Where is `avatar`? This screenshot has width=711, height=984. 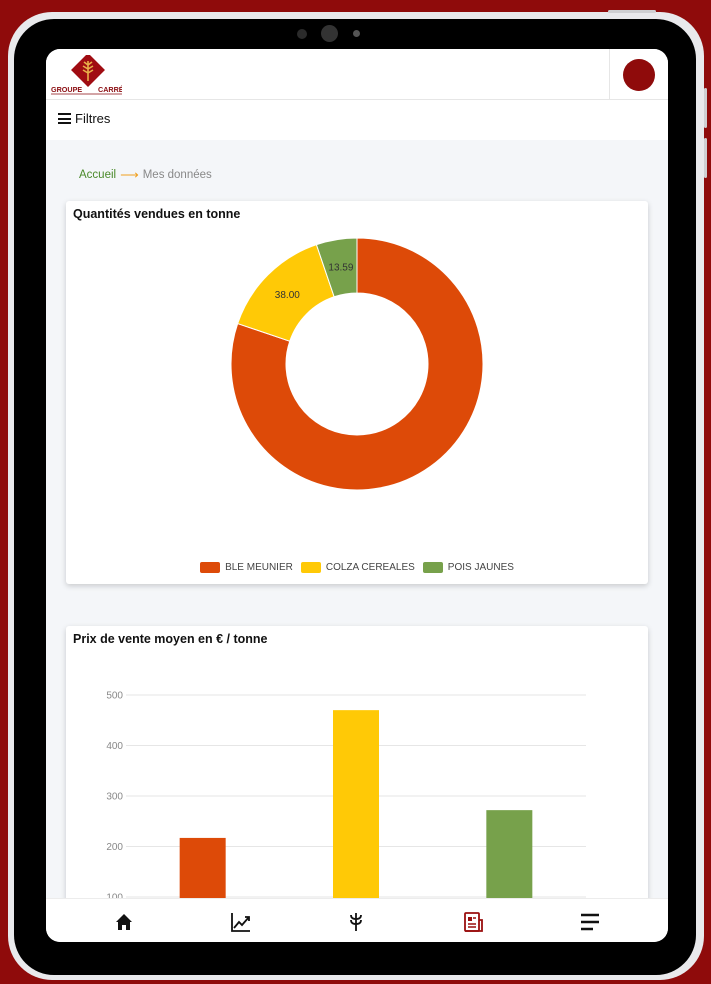 avatar is located at coordinates (639, 75).